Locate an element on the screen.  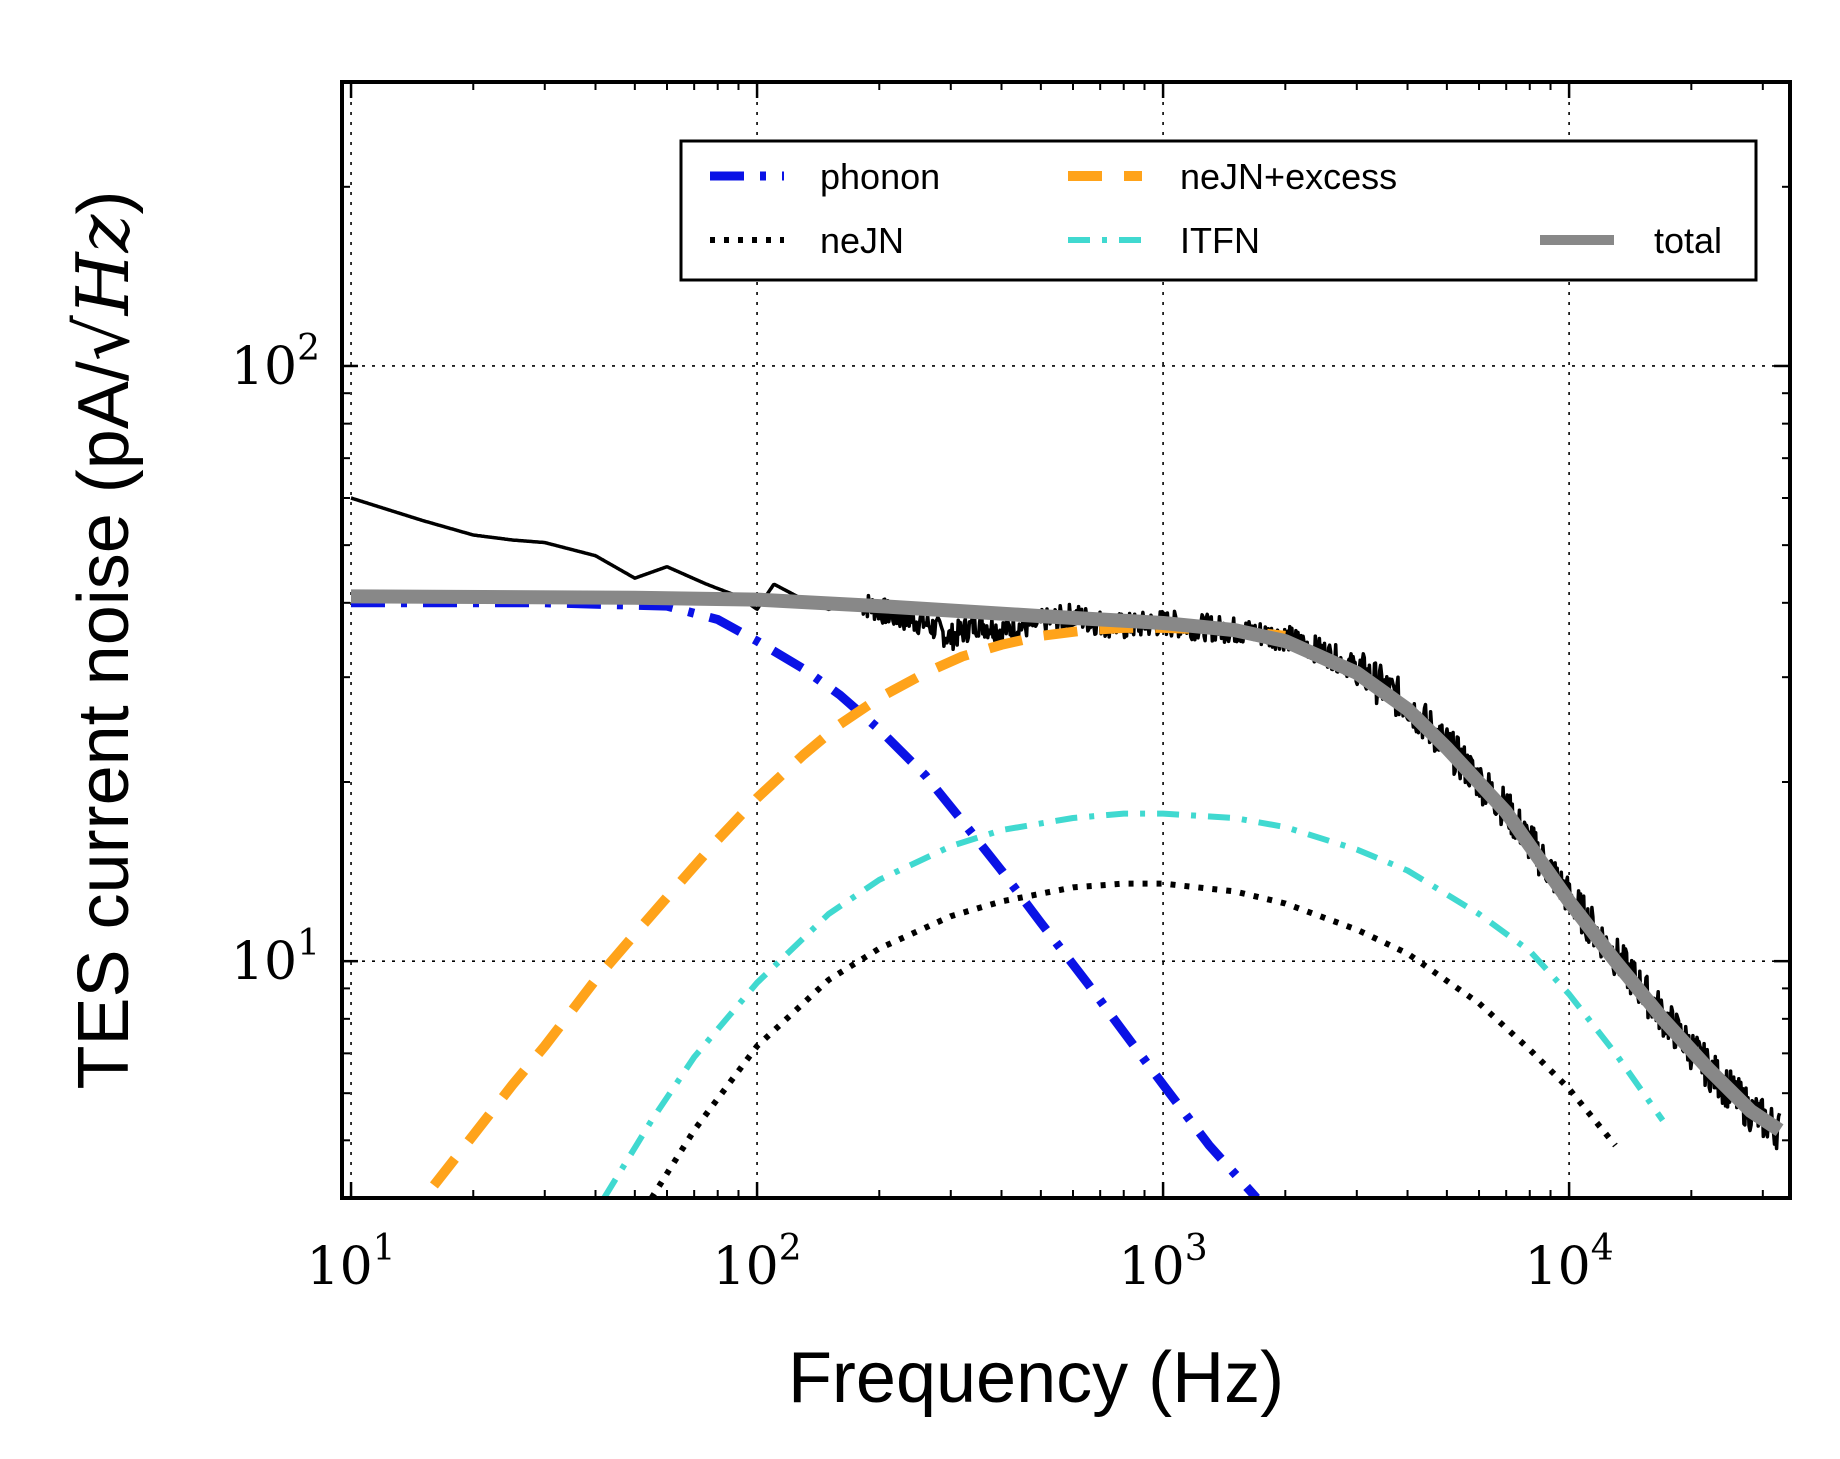
legend-label-phonon: phonon is located at coordinates (880, 176).